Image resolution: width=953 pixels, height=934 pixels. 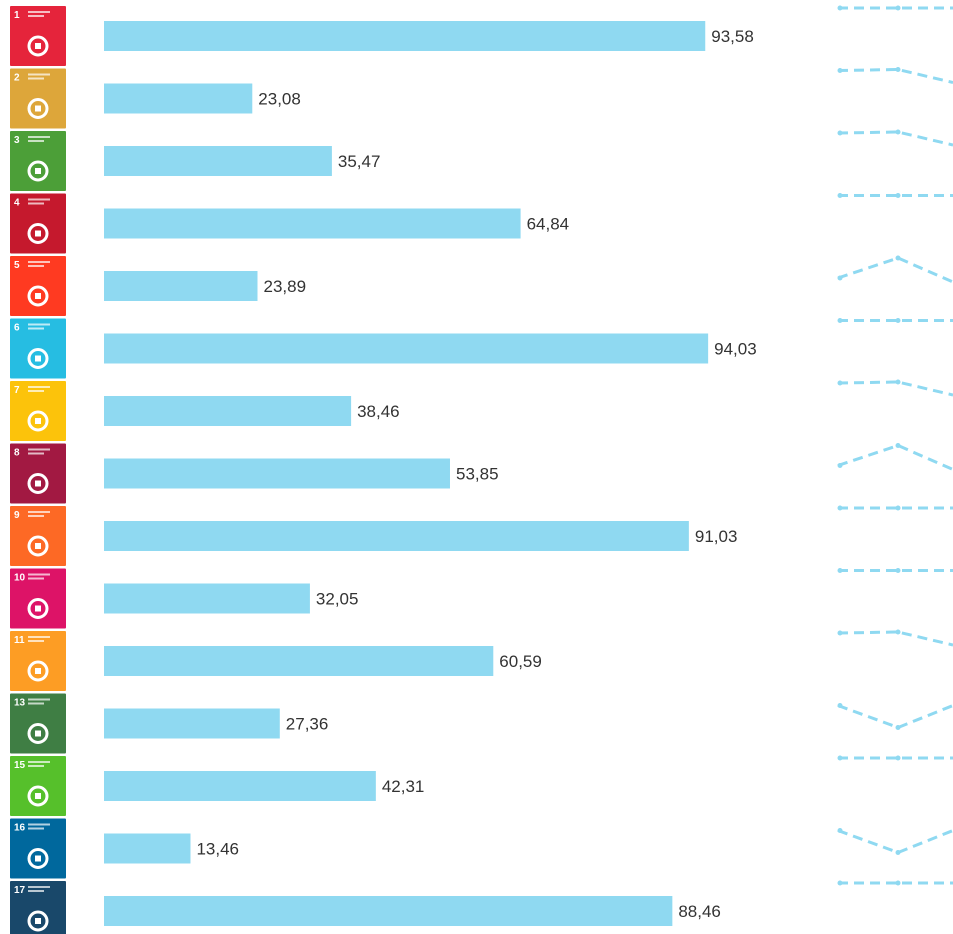 I want to click on clean-energy-icon: 7, so click(x=38, y=411).